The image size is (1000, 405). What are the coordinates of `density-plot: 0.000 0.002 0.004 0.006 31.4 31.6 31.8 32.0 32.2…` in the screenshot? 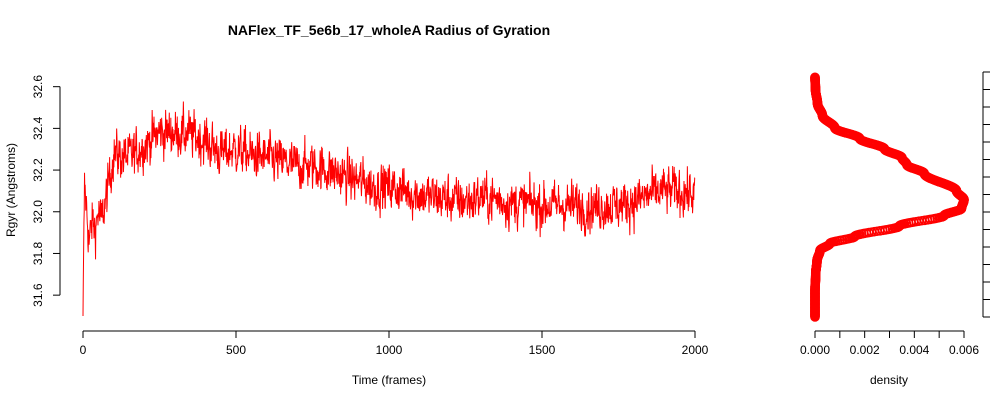 It's located at (900, 208).